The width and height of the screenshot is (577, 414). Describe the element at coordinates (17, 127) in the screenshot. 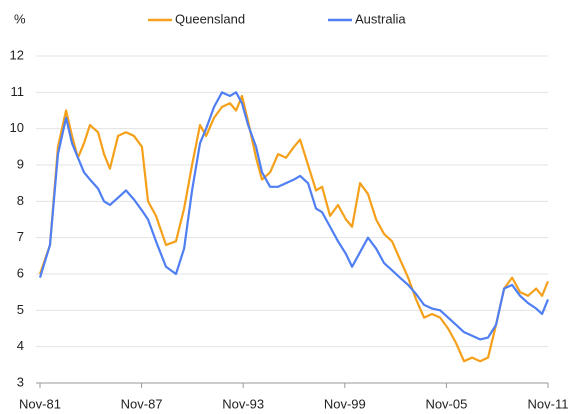

I see `y-tick-label: 10` at that location.